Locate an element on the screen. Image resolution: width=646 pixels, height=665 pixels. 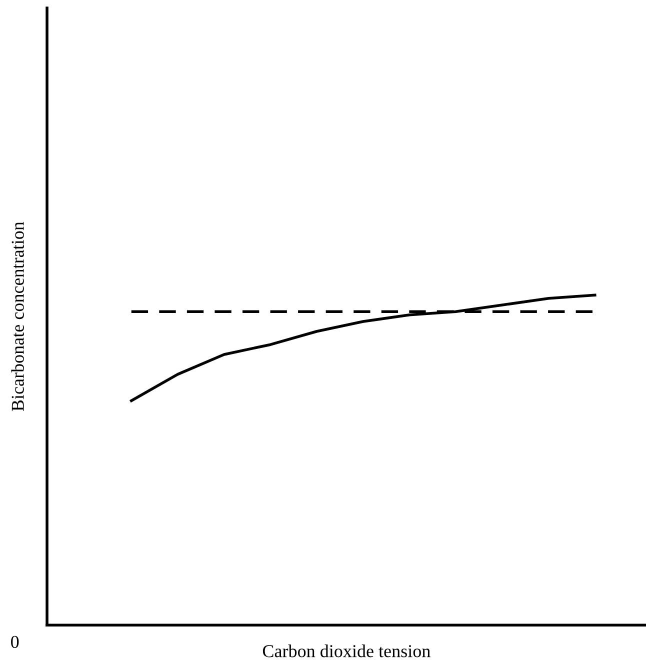
y-axis-title: Bicarbonate concentration is located at coordinates (17, 317).